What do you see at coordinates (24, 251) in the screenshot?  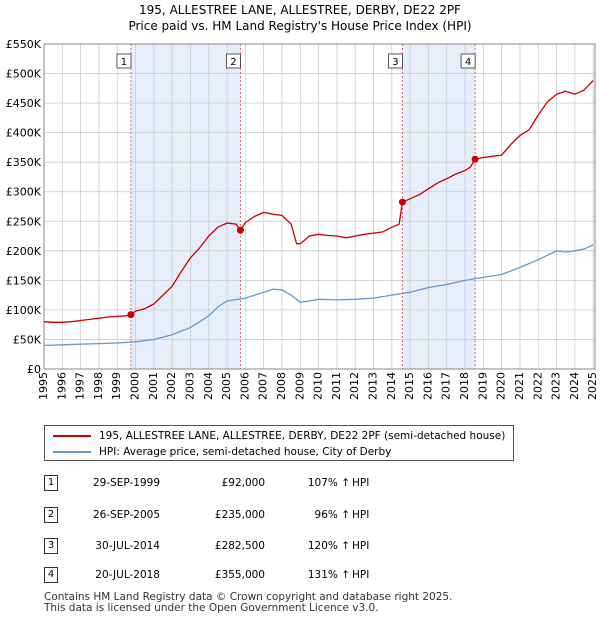 I see `y-tick-label: £200K` at bounding box center [24, 251].